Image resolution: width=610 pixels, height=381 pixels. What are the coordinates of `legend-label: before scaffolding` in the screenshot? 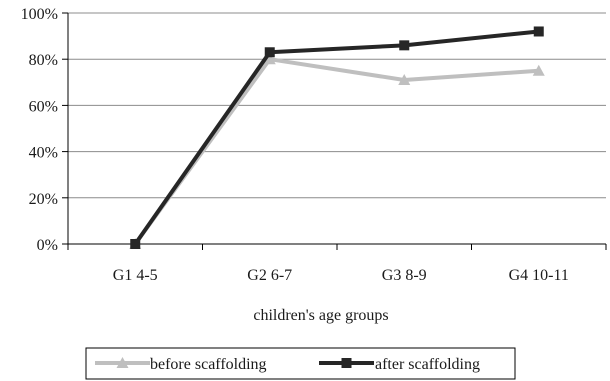 It's located at (208, 364).